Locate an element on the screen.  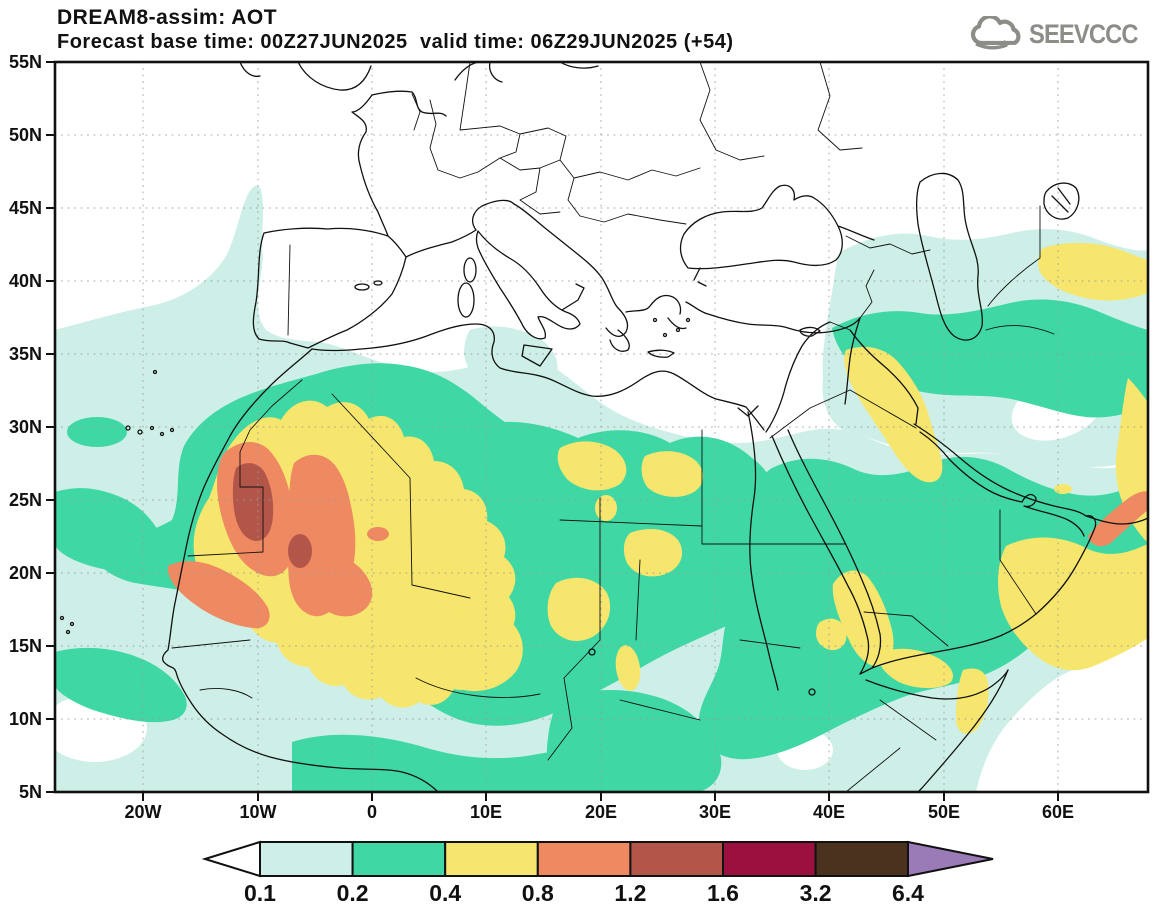
colorbar-right-arrow is located at coordinates (950, 859).